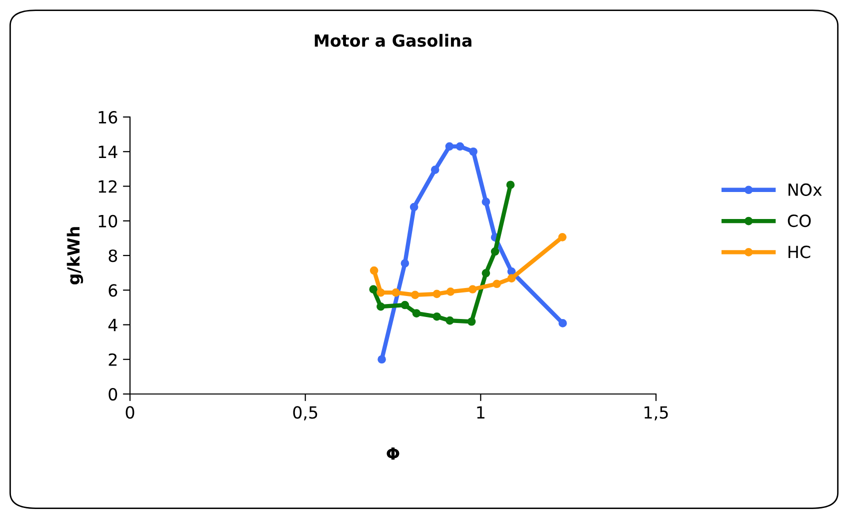 The image size is (848, 516). Describe the element at coordinates (113, 325) in the screenshot. I see `y-tick-label: 4` at that location.